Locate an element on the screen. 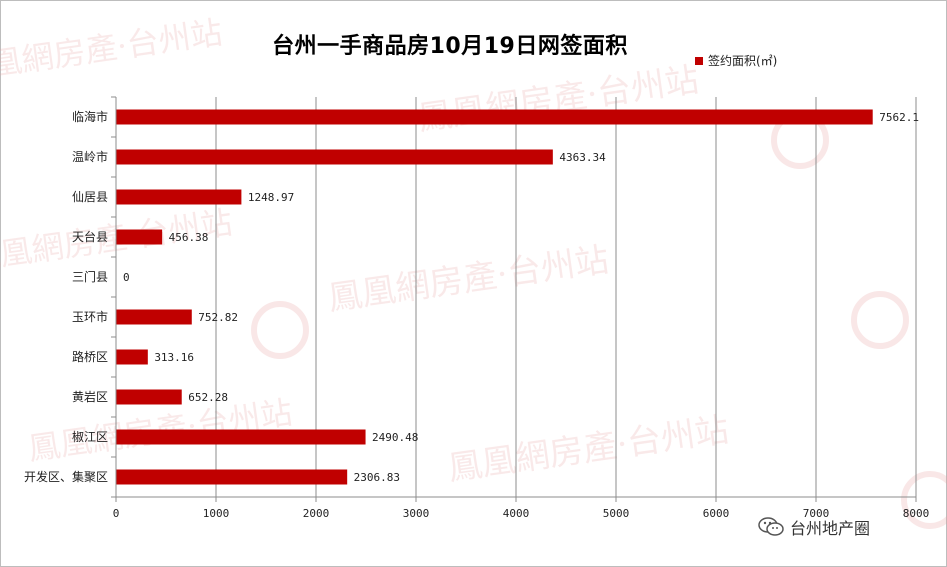 The image size is (947, 567). category-label: 温岭市 is located at coordinates (90, 156).